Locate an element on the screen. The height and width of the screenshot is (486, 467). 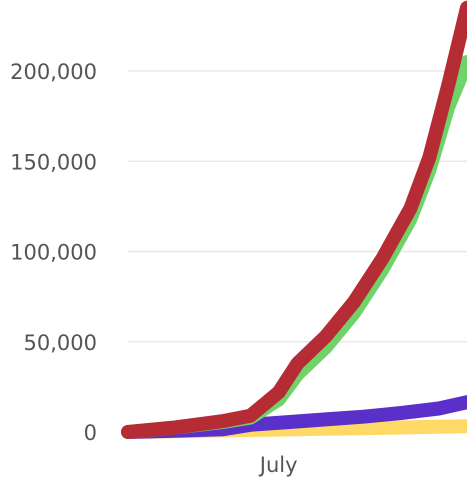
x-tick-label: July is located at coordinates (278, 465).